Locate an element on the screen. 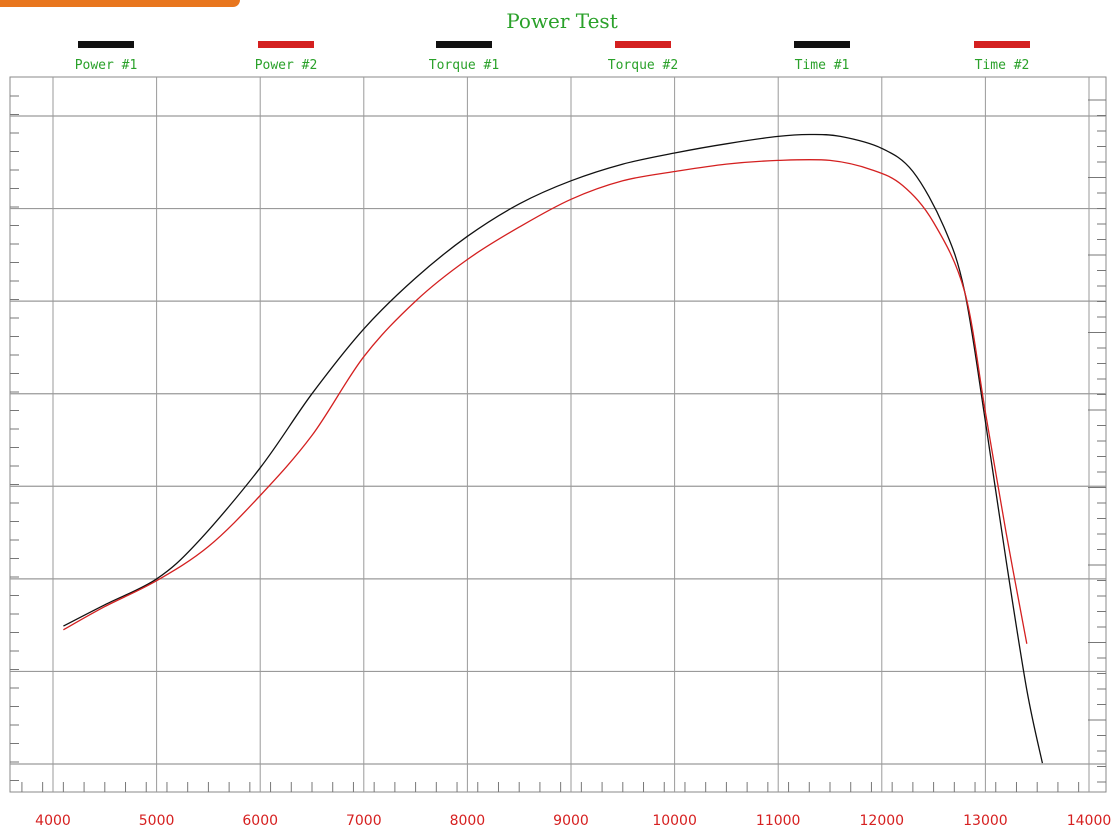  x-tick-label: 4000 is located at coordinates (53, 821).